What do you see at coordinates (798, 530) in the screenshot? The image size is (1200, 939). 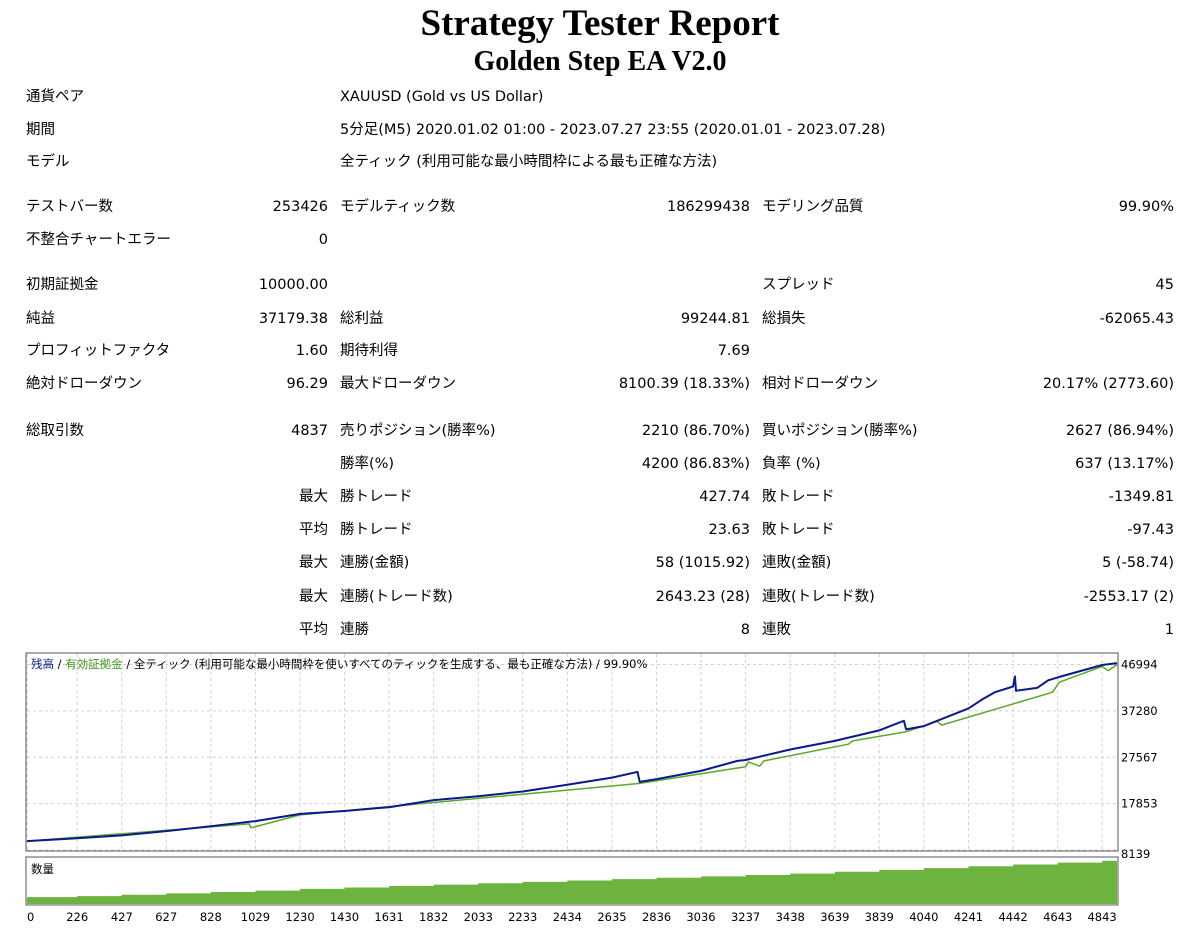 I see `avg-loss-label: 敗トレード` at bounding box center [798, 530].